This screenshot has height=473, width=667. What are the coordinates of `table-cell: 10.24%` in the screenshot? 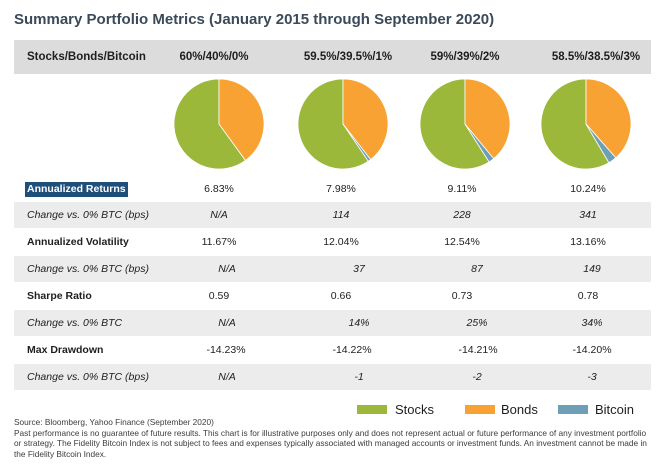 It's located at (588, 189).